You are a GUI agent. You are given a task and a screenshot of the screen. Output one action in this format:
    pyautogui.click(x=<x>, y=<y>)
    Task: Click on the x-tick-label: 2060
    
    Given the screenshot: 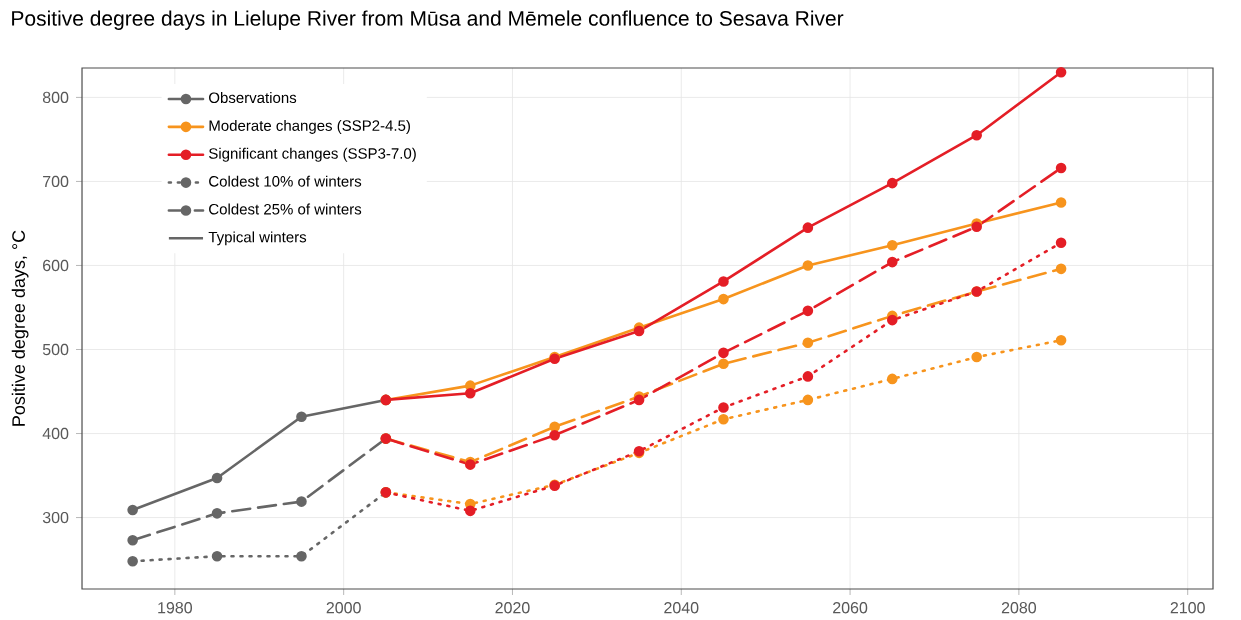 What is the action you would take?
    pyautogui.click(x=850, y=608)
    